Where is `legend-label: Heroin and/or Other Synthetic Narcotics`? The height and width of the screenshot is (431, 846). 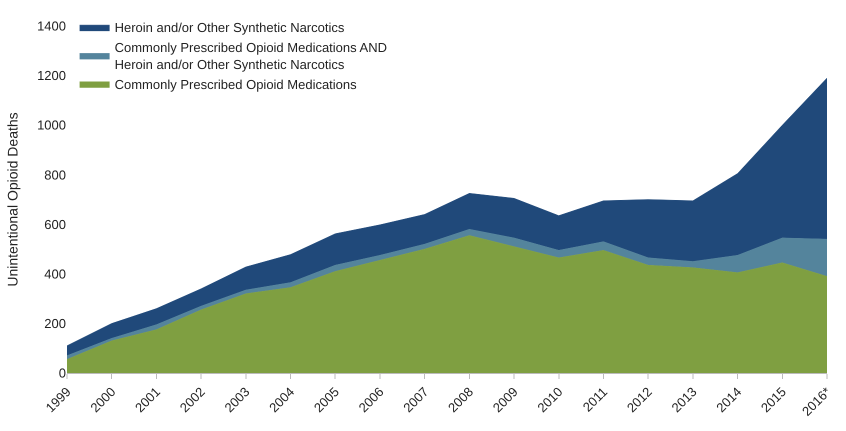
legend-label: Heroin and/or Other Synthetic Narcotics is located at coordinates (229, 28).